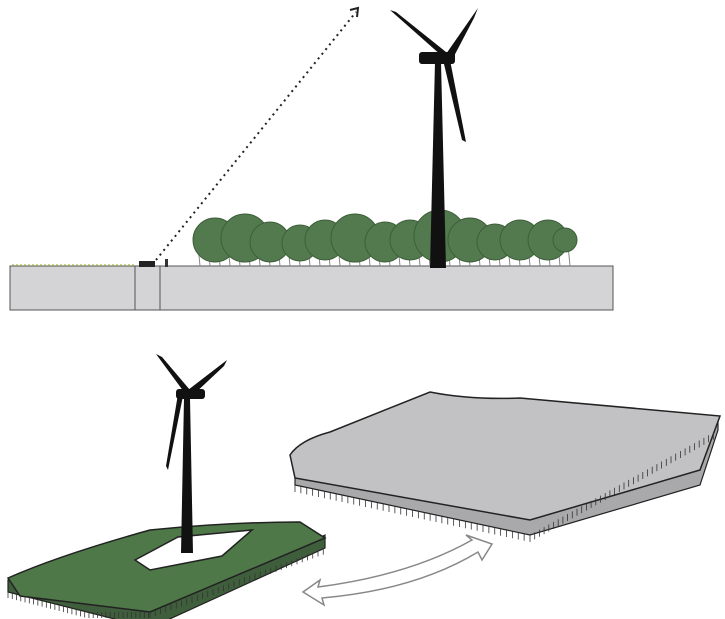 Image resolution: width=725 pixels, height=619 pixels. I want to click on ground-section, so click(311, 288).